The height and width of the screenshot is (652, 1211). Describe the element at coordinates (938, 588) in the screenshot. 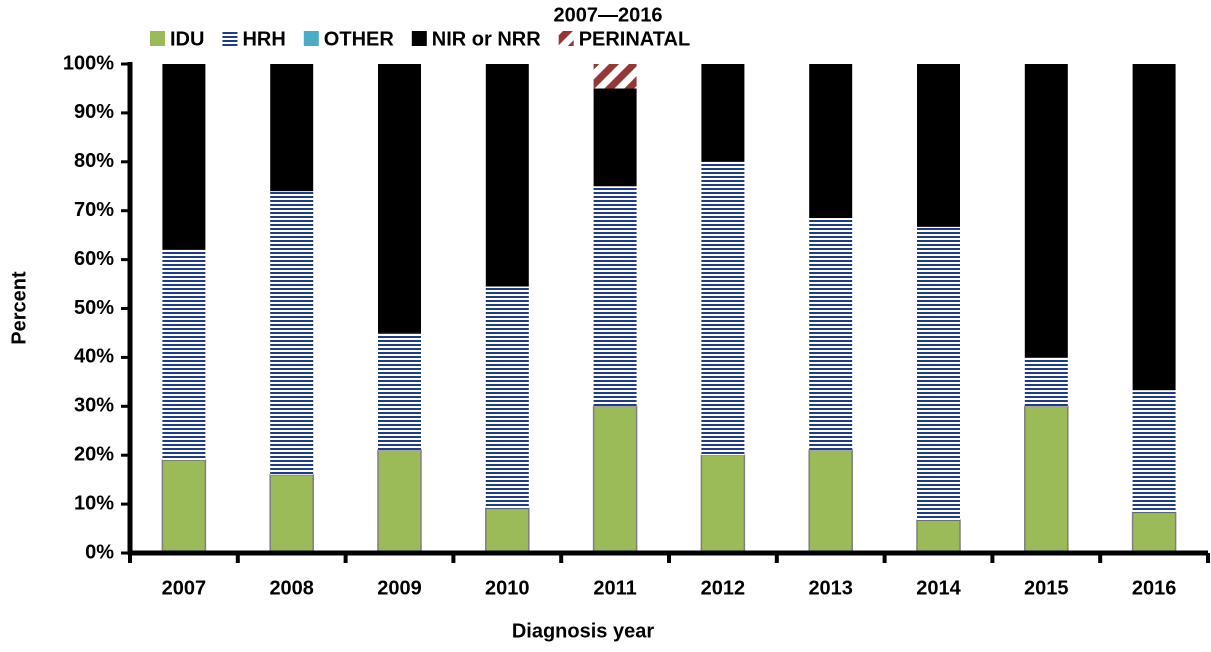

I see `x-tick-label: 2014` at that location.